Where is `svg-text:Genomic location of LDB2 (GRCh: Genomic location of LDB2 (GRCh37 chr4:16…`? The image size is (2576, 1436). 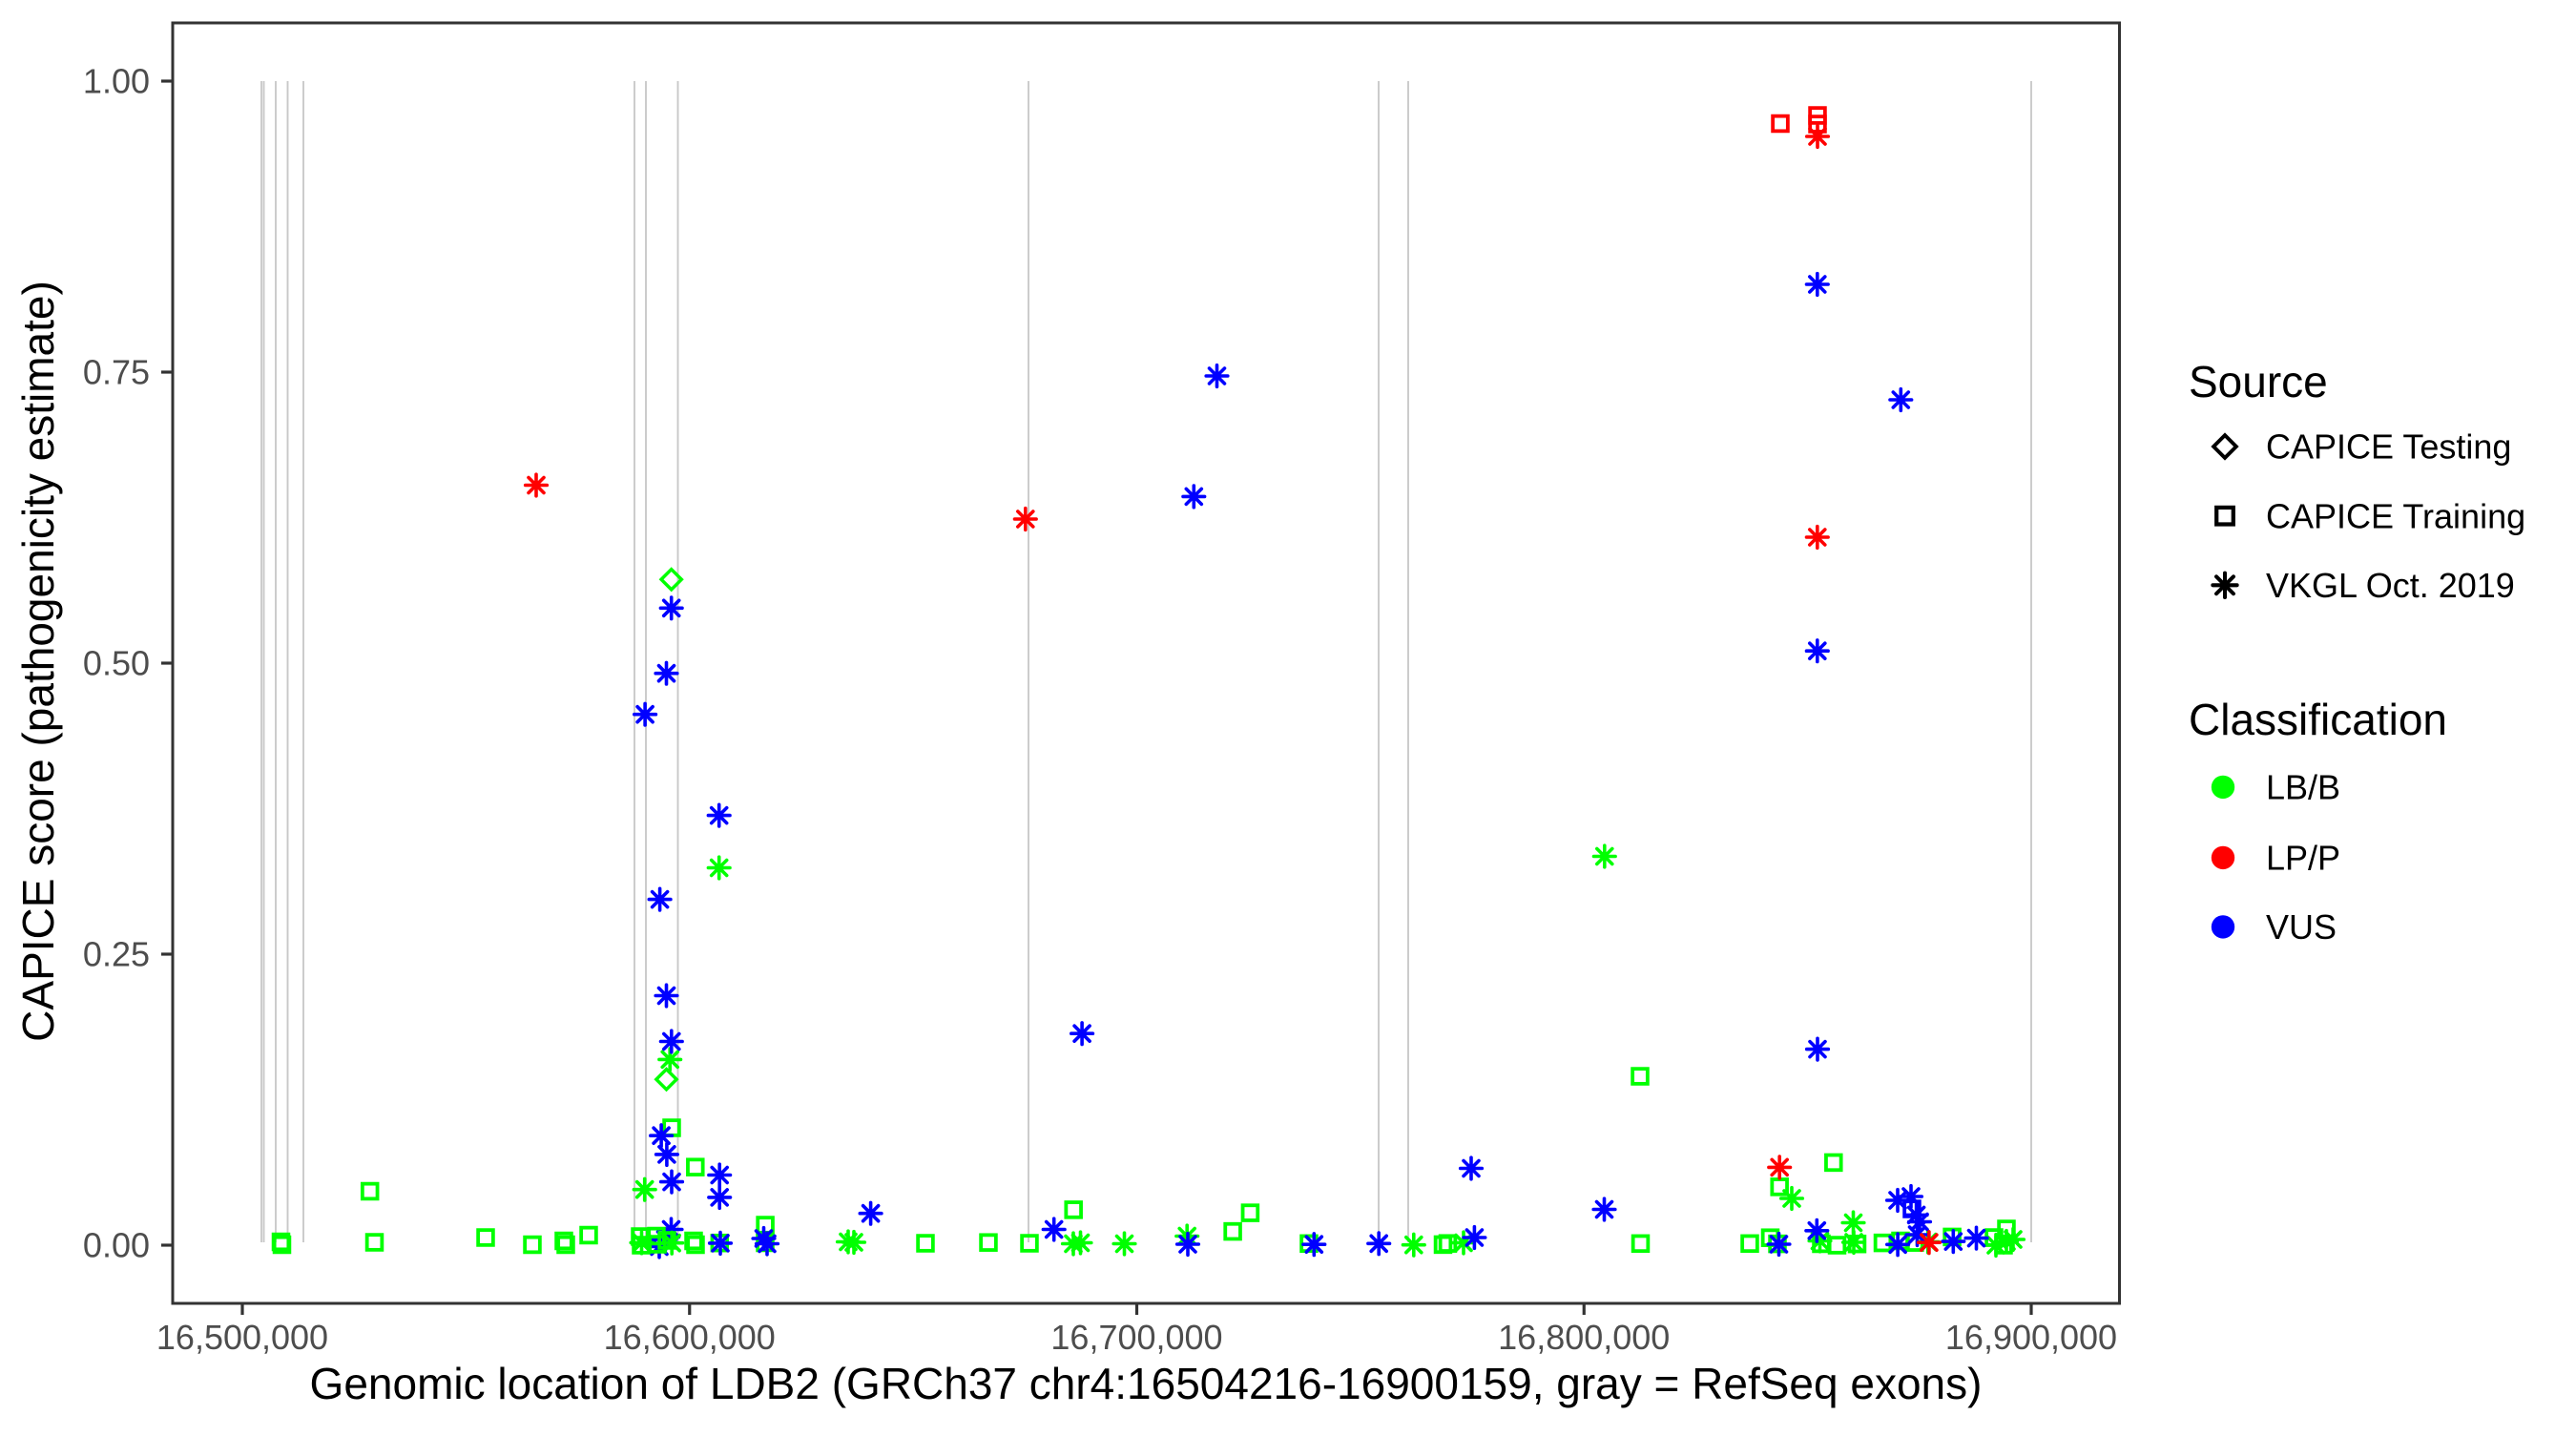 svg-text:Genomic location of LDB2 (GRCh: Genomic location of LDB2 (GRCh37 chr4:16… is located at coordinates (1146, 1383).